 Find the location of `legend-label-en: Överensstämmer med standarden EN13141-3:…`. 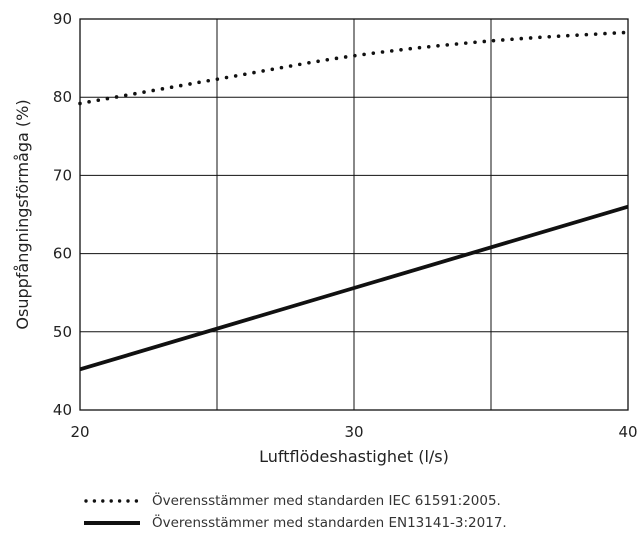

legend-label-en: Överensstämmer med standarden EN13141-3:… is located at coordinates (329, 523).